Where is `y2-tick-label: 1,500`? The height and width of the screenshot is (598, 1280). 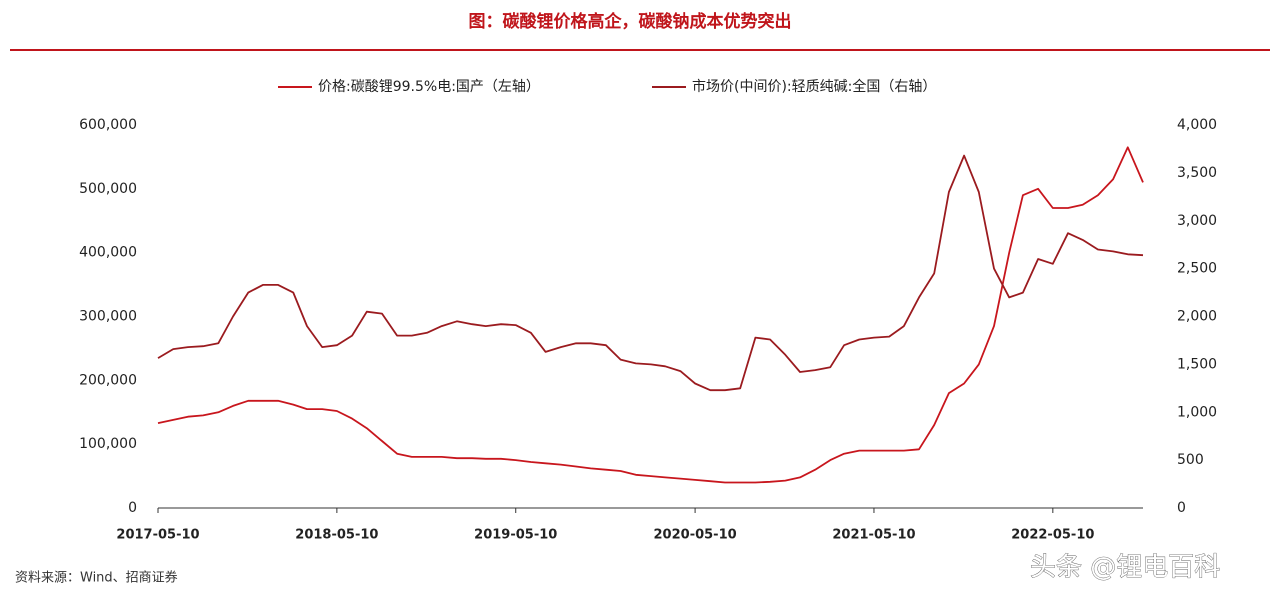
y2-tick-label: 1,500 is located at coordinates (1197, 364).